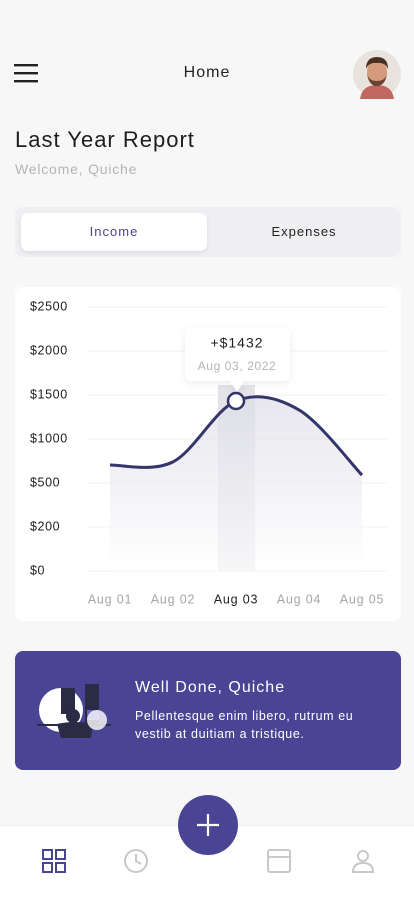 This screenshot has height=898, width=414. I want to click on tooltip-box, so click(237, 354).